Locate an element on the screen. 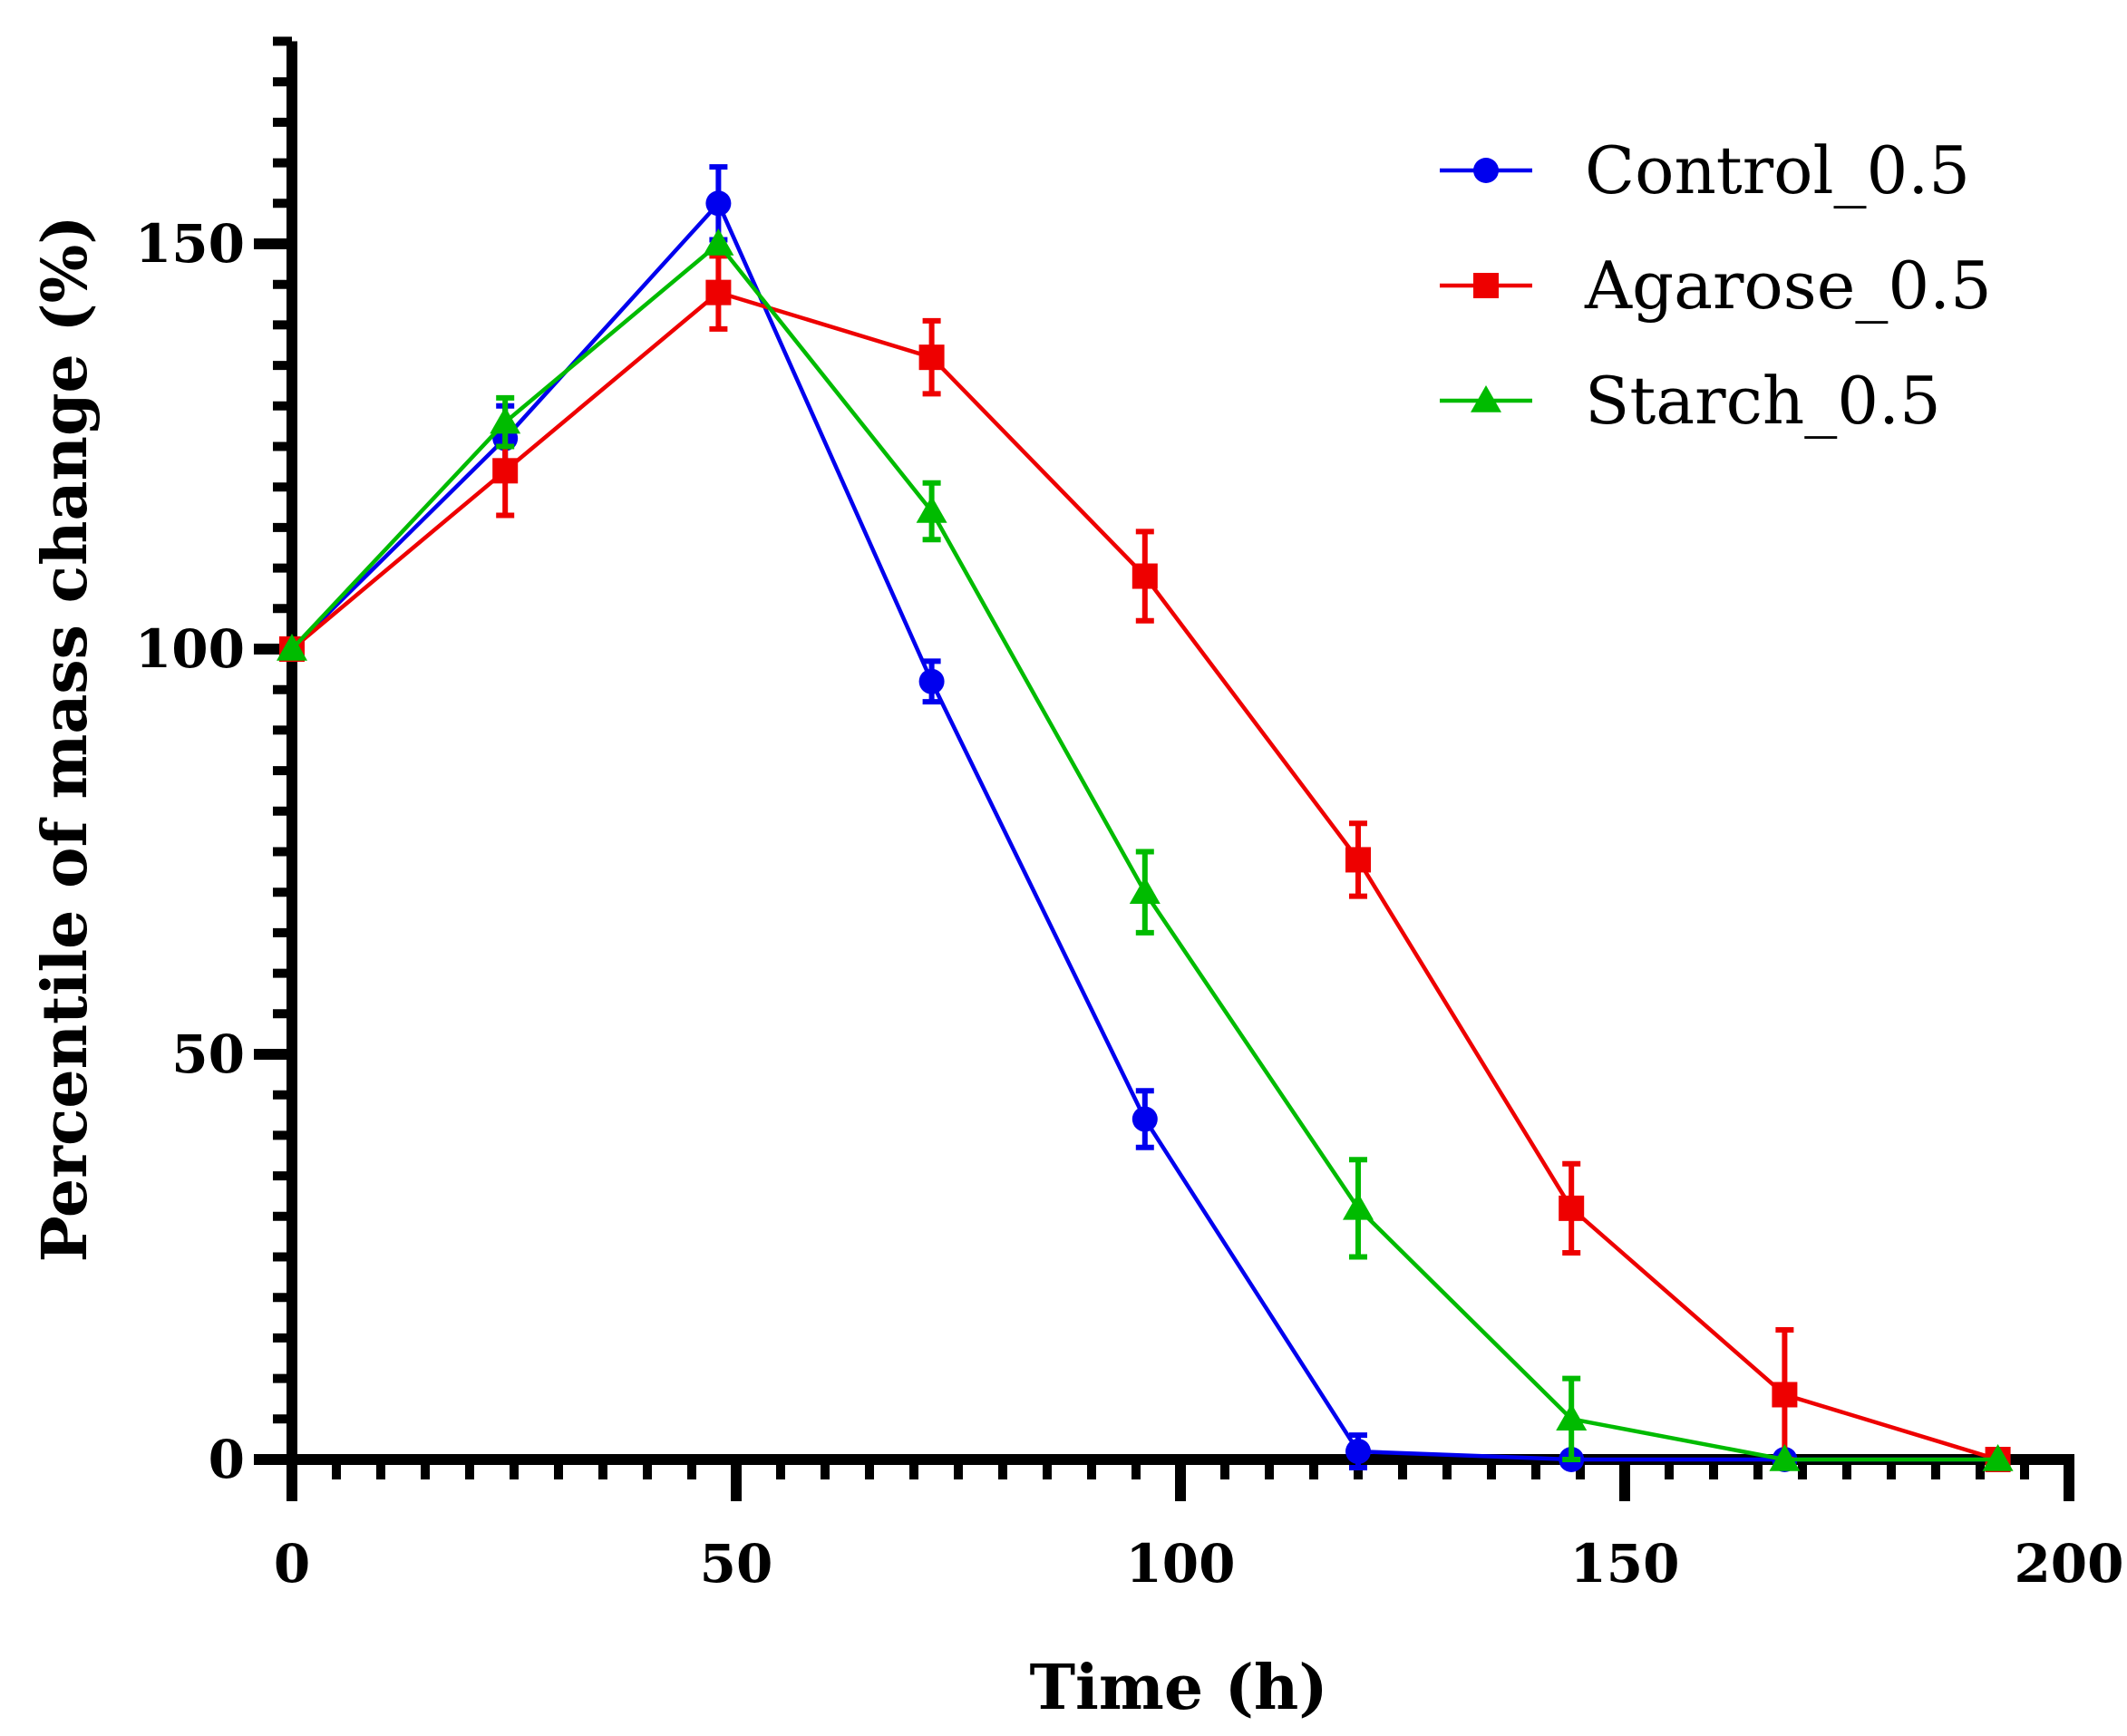 The image size is (2127, 1736). x-tick-label: 0 is located at coordinates (292, 1564).